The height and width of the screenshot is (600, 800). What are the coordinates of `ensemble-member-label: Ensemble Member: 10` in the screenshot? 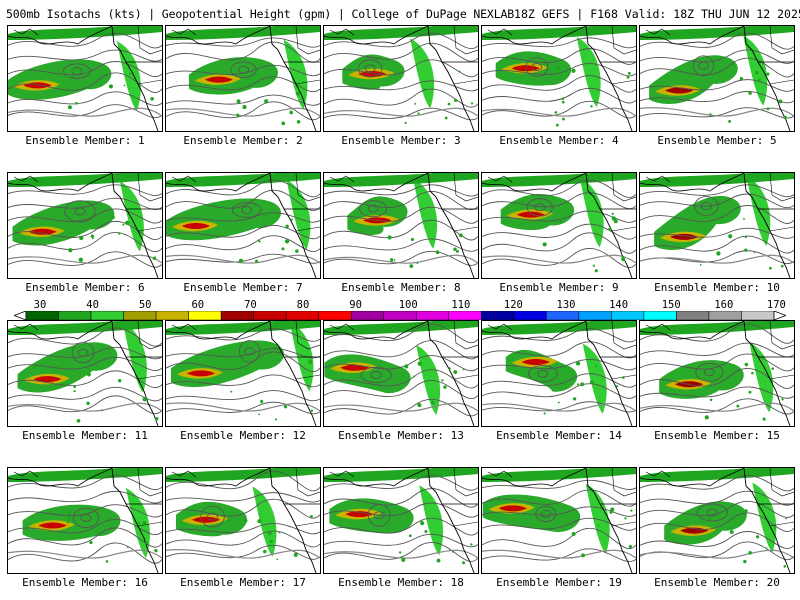 It's located at (717, 287).